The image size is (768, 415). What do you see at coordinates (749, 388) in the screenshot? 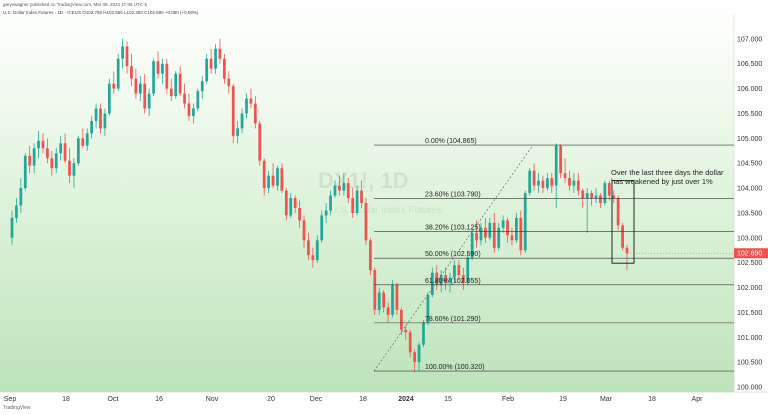
I see `y-tick-label: 100.000` at bounding box center [749, 388].